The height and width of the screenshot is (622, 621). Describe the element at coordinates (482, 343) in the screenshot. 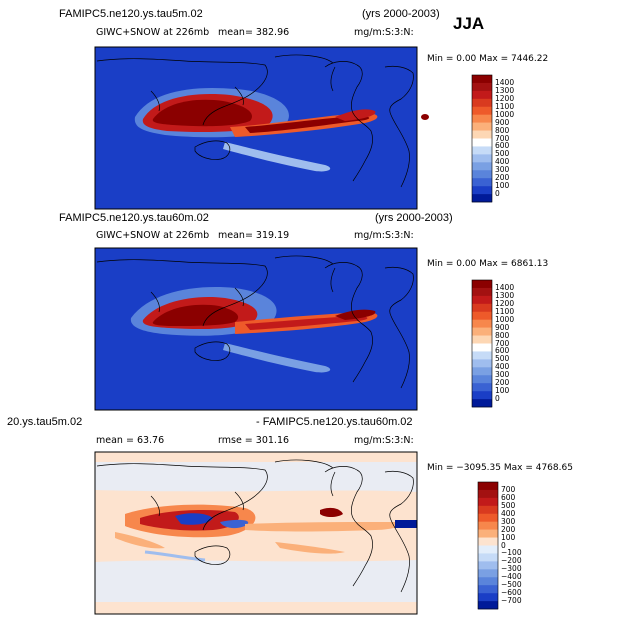

I see `panel2-colorbar` at that location.